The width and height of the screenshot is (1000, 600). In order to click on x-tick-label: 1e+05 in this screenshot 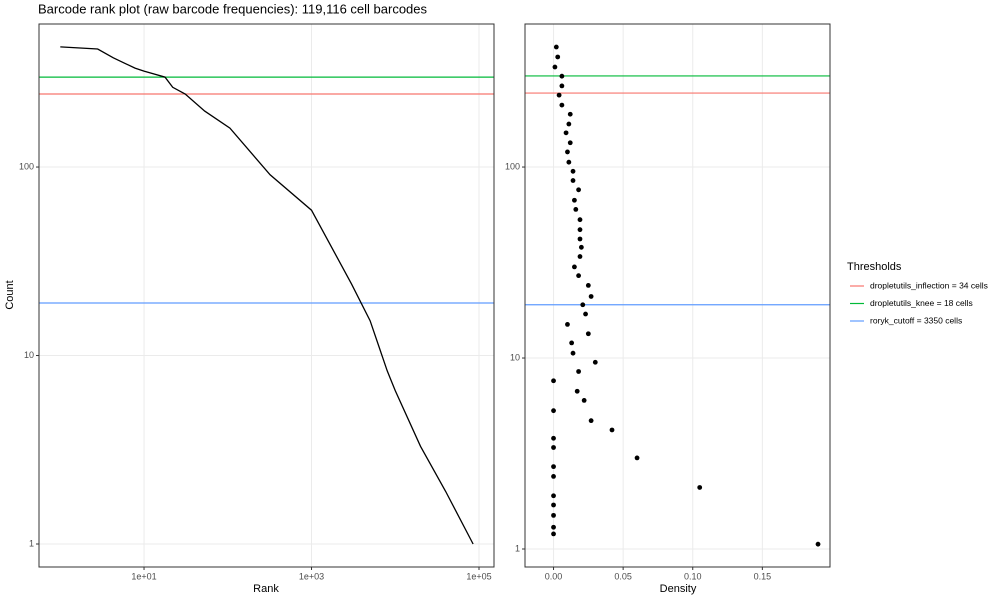, I will do `click(478, 576)`.